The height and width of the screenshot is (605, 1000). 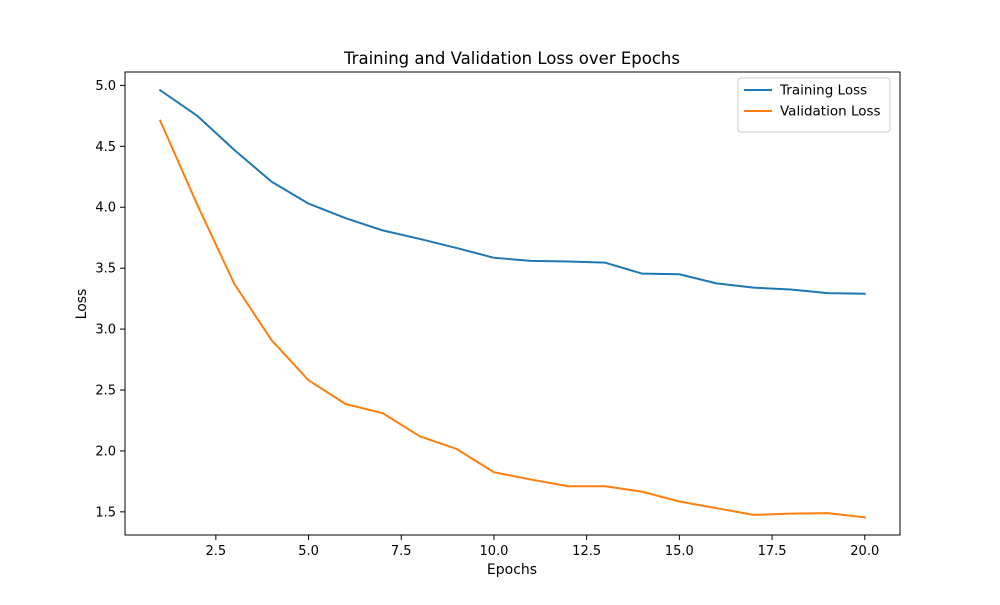 I want to click on legend-box, so click(x=814, y=105).